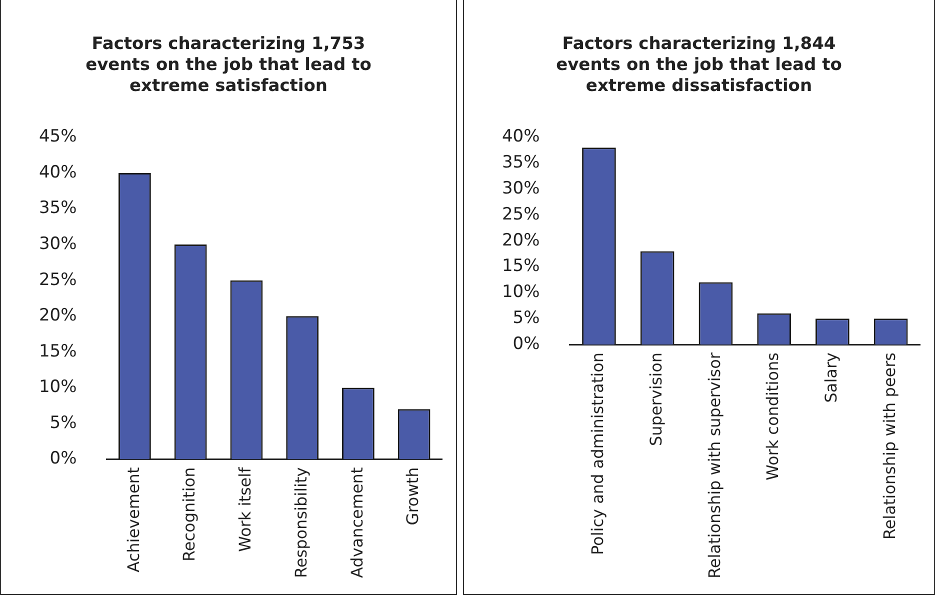 The height and width of the screenshot is (596, 935). What do you see at coordinates (189, 514) in the screenshot?
I see `x-tick-label: Recognition` at bounding box center [189, 514].